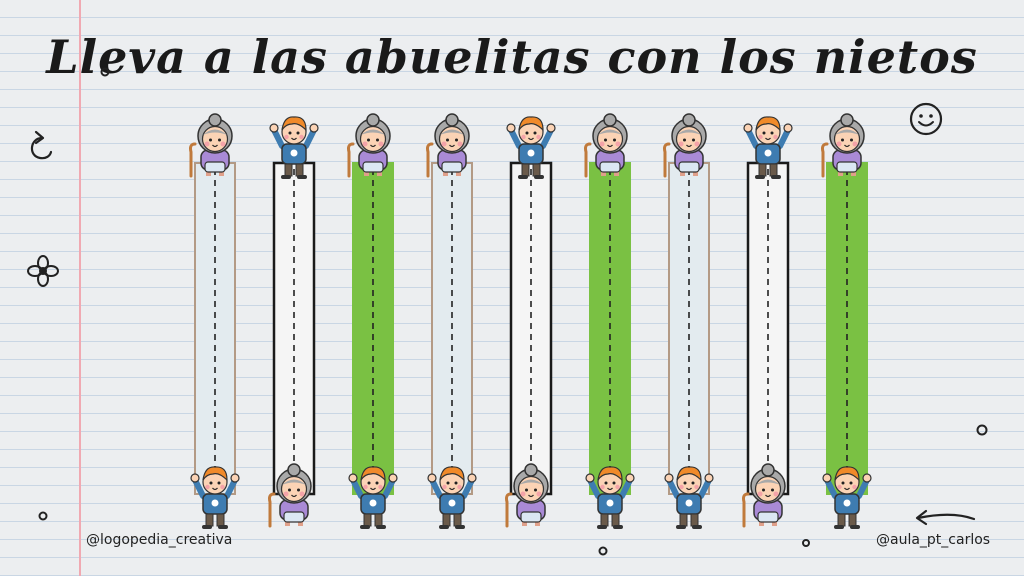 The height and width of the screenshot is (576, 1024). What do you see at coordinates (159, 540) in the screenshot?
I see `credit-left: @logopedia_creativa` at bounding box center [159, 540].